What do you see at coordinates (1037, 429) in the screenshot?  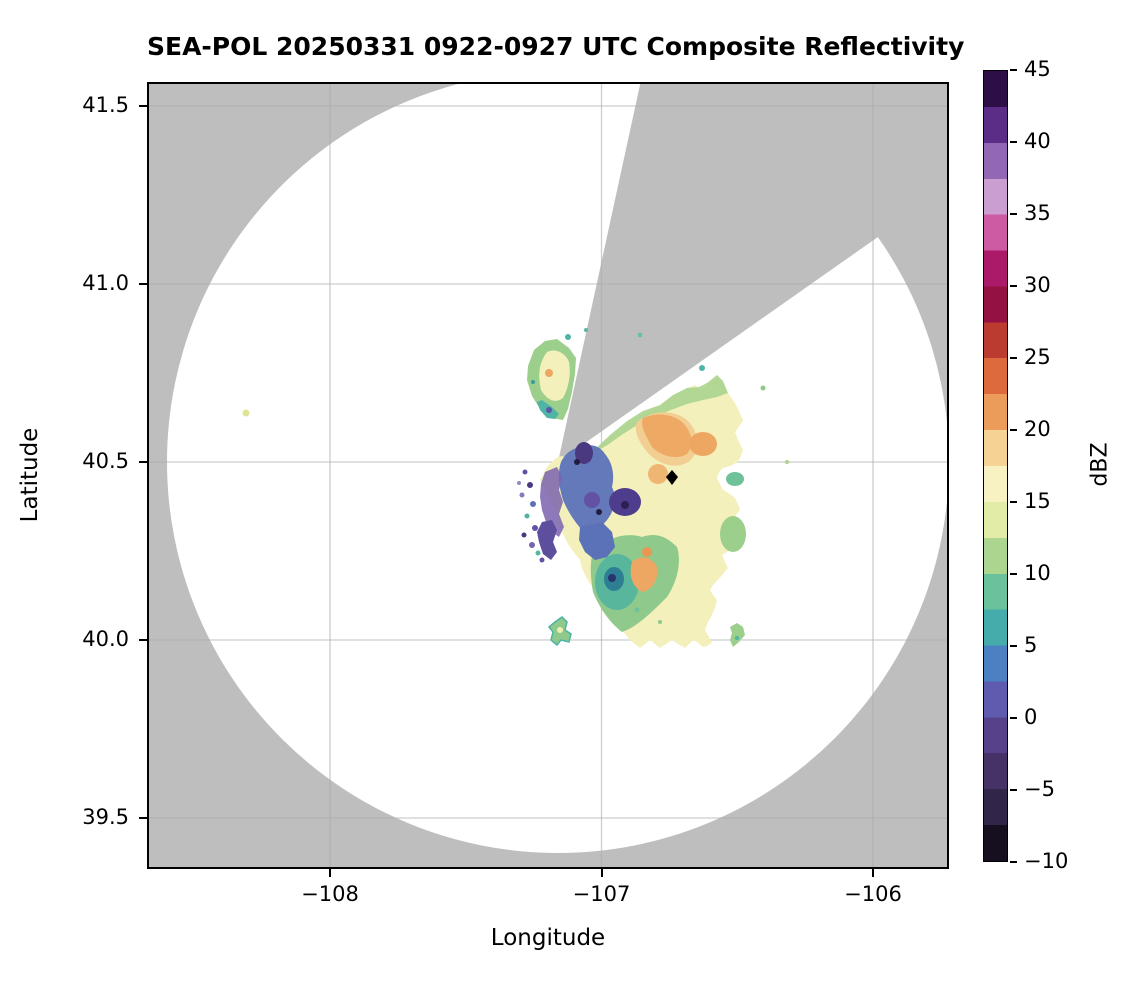 I see `colorbar-tick-label: 20` at bounding box center [1037, 429].